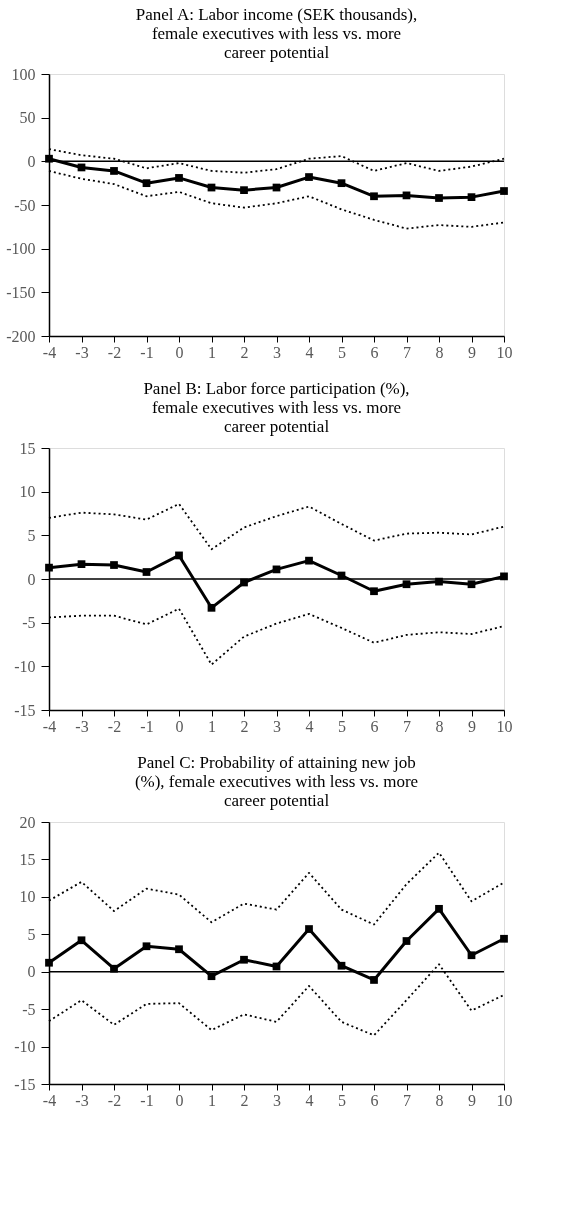 This screenshot has width=561, height=1213. What do you see at coordinates (276, 33) in the screenshot?
I see `chart-title: Panel A: Labor income (SEK thousands), female executives with less vs. more career potential` at bounding box center [276, 33].